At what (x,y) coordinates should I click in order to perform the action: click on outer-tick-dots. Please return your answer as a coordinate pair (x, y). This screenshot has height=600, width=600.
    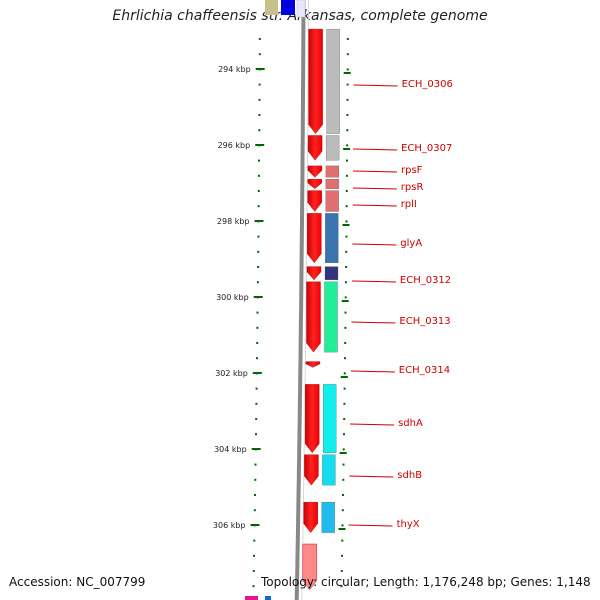
    Looking at the image, I should click on (256, 313).